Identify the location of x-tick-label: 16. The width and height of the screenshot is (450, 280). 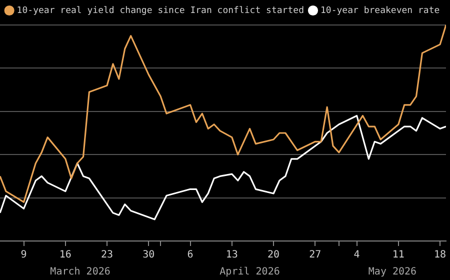
(65, 255).